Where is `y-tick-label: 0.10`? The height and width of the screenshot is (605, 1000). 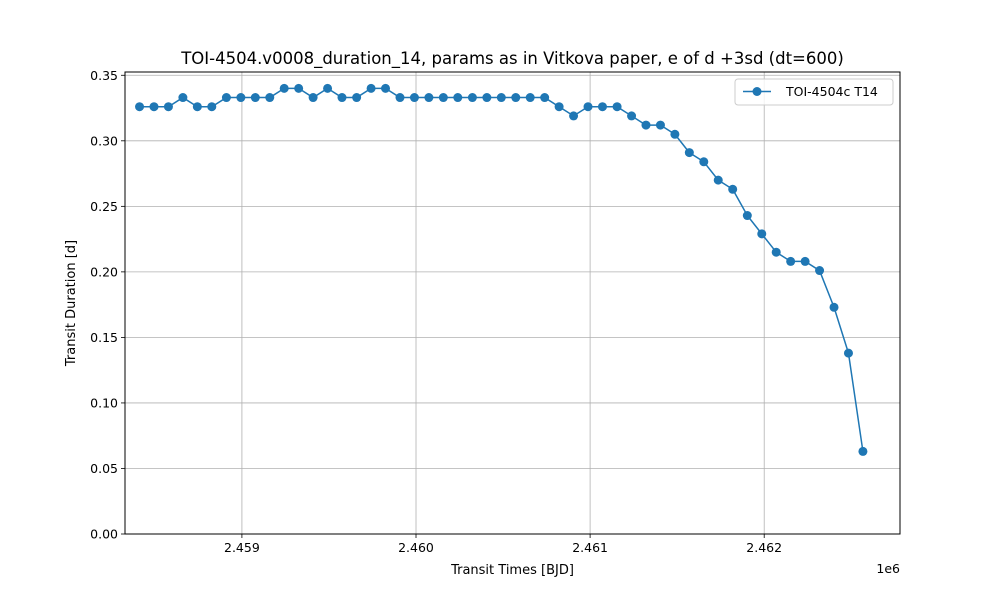 y-tick-label: 0.10 is located at coordinates (104, 402).